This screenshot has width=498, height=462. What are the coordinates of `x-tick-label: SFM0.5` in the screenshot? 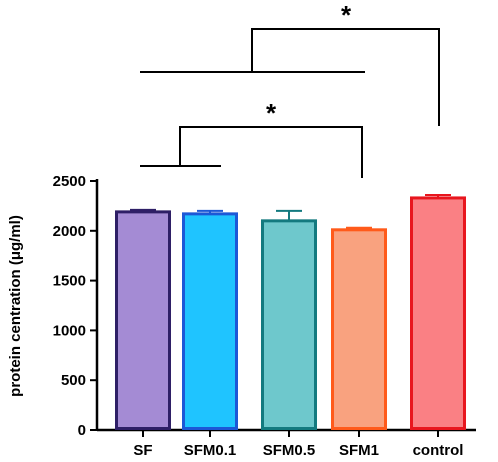 It's located at (289, 450).